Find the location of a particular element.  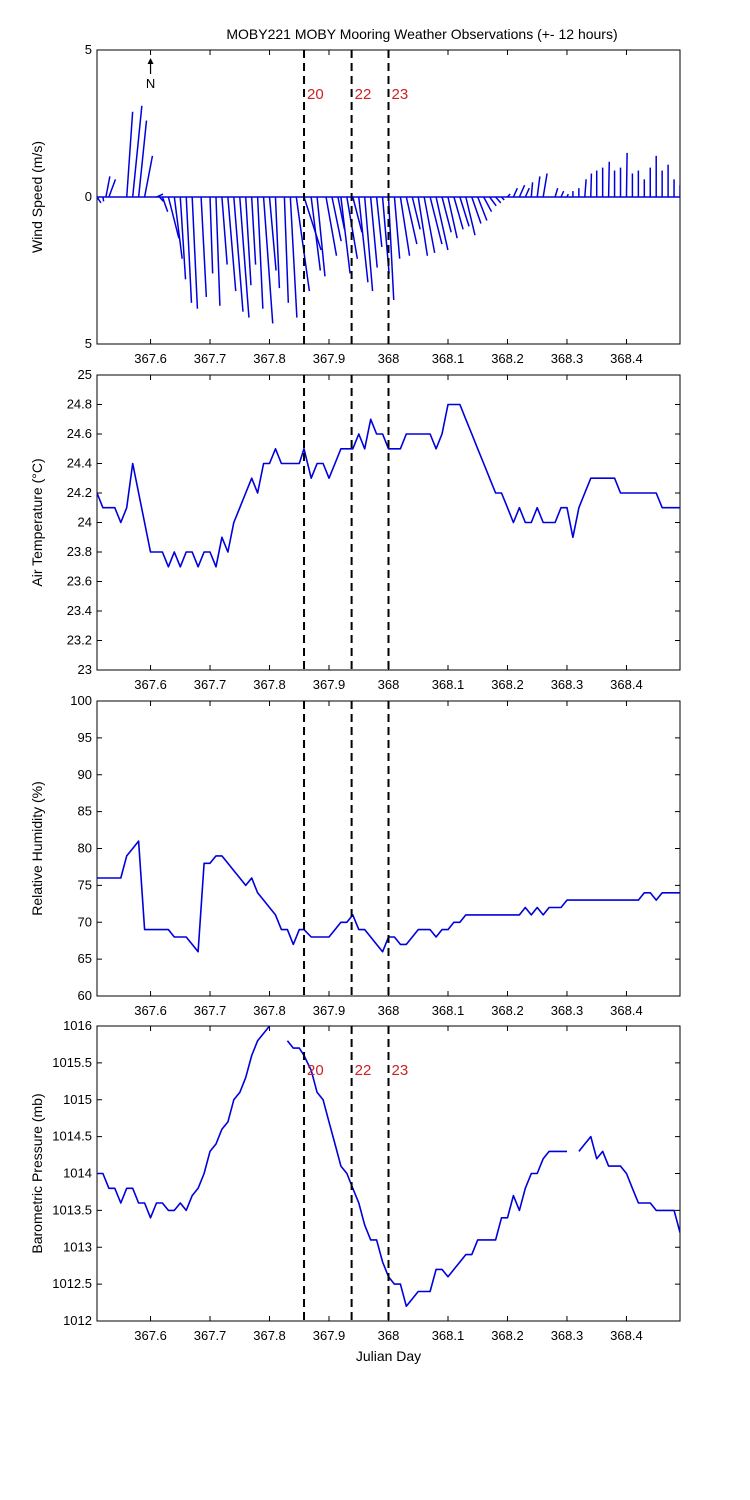

y-tick-label: 24 is located at coordinates (85, 522).